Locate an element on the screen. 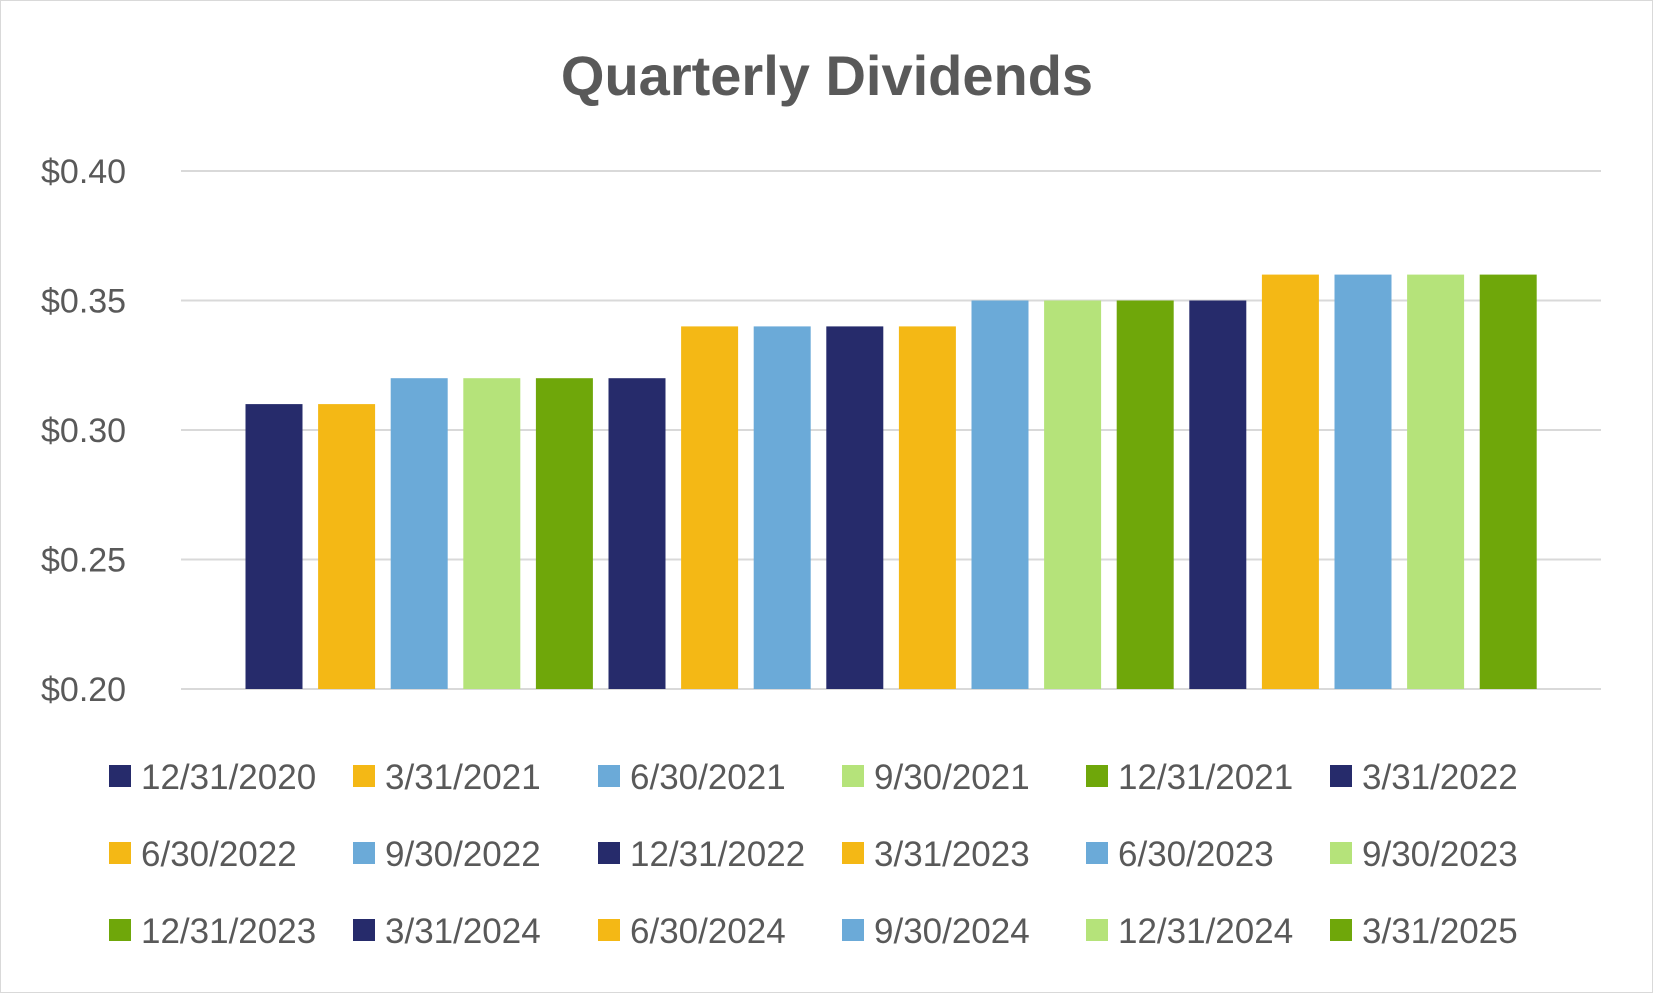  legend-label: 12/31/2020 is located at coordinates (228, 777).